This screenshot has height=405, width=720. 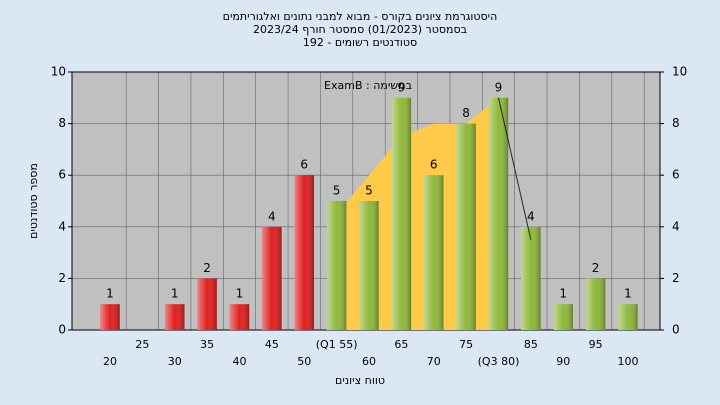 I want to click on y-tick-label: 6, so click(x=62, y=175).